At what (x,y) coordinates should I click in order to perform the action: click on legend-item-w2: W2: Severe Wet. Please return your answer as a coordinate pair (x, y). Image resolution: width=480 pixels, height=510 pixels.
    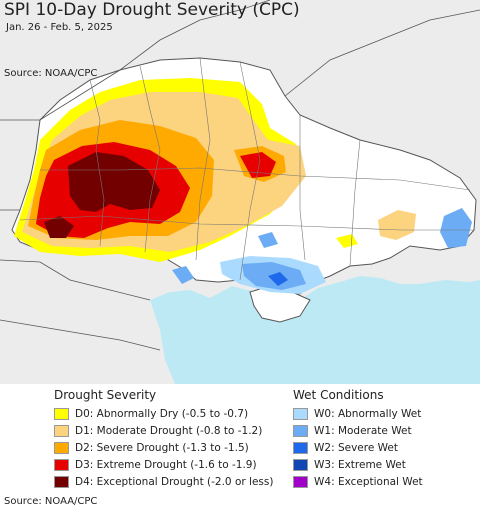
    Looking at the image, I should click on (345, 448).